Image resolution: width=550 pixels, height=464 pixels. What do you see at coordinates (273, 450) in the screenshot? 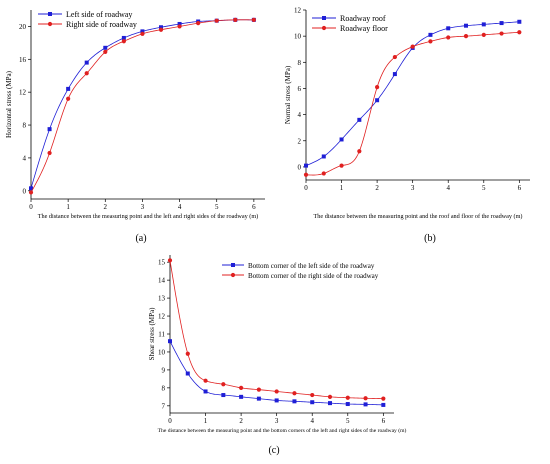
I see `panel-label: (c)` at bounding box center [273, 450].